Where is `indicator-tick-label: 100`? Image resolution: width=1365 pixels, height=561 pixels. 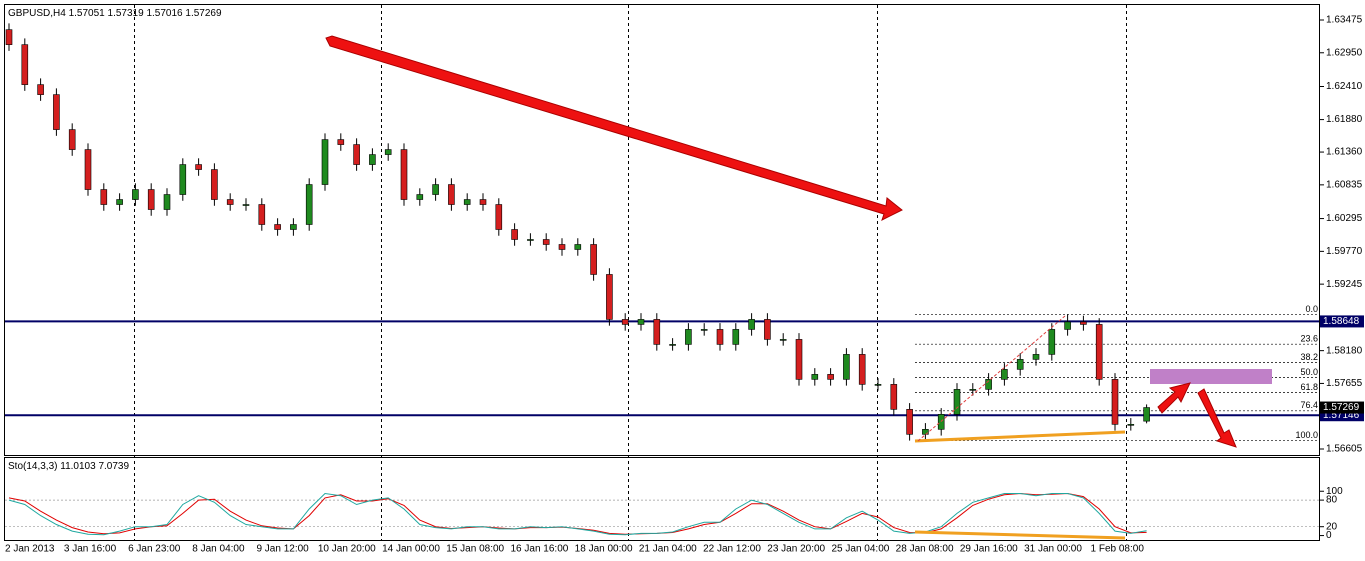
indicator-tick-label: 100 is located at coordinates (1334, 491).